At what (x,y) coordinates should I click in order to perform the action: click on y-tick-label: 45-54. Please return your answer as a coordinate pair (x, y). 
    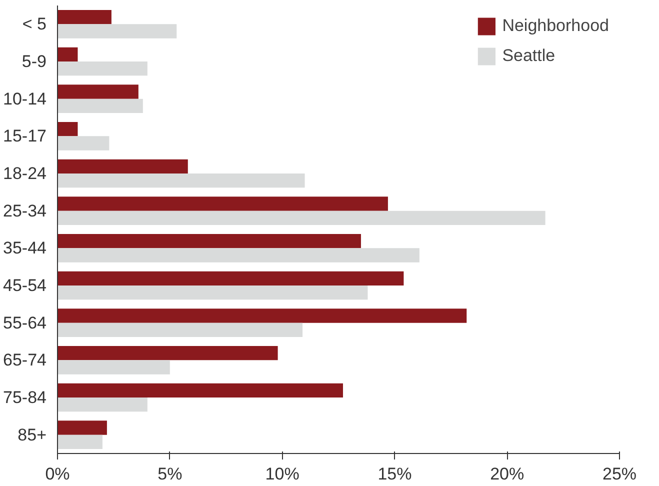
    Looking at the image, I should click on (25, 285).